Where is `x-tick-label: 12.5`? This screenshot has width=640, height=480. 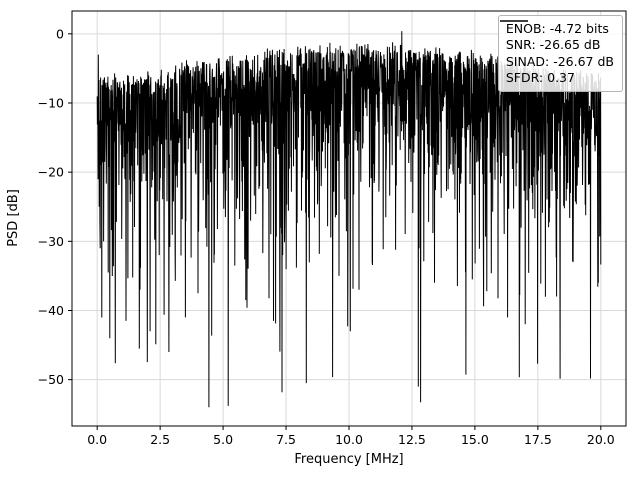 x-tick-label: 12.5 is located at coordinates (412, 439).